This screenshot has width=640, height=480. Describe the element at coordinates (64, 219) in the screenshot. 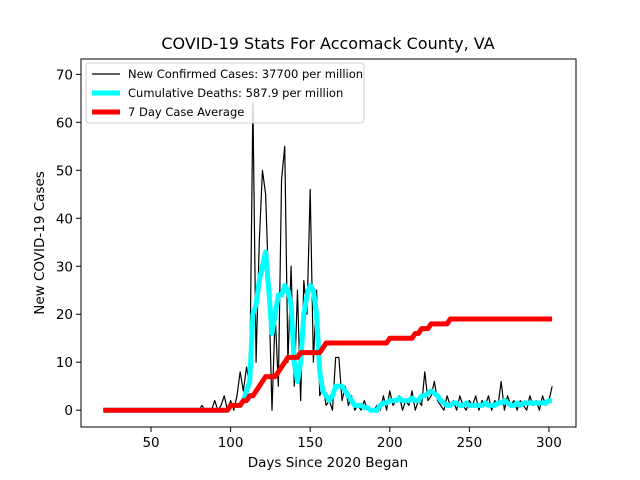

I see `y-tick-label: 40` at that location.